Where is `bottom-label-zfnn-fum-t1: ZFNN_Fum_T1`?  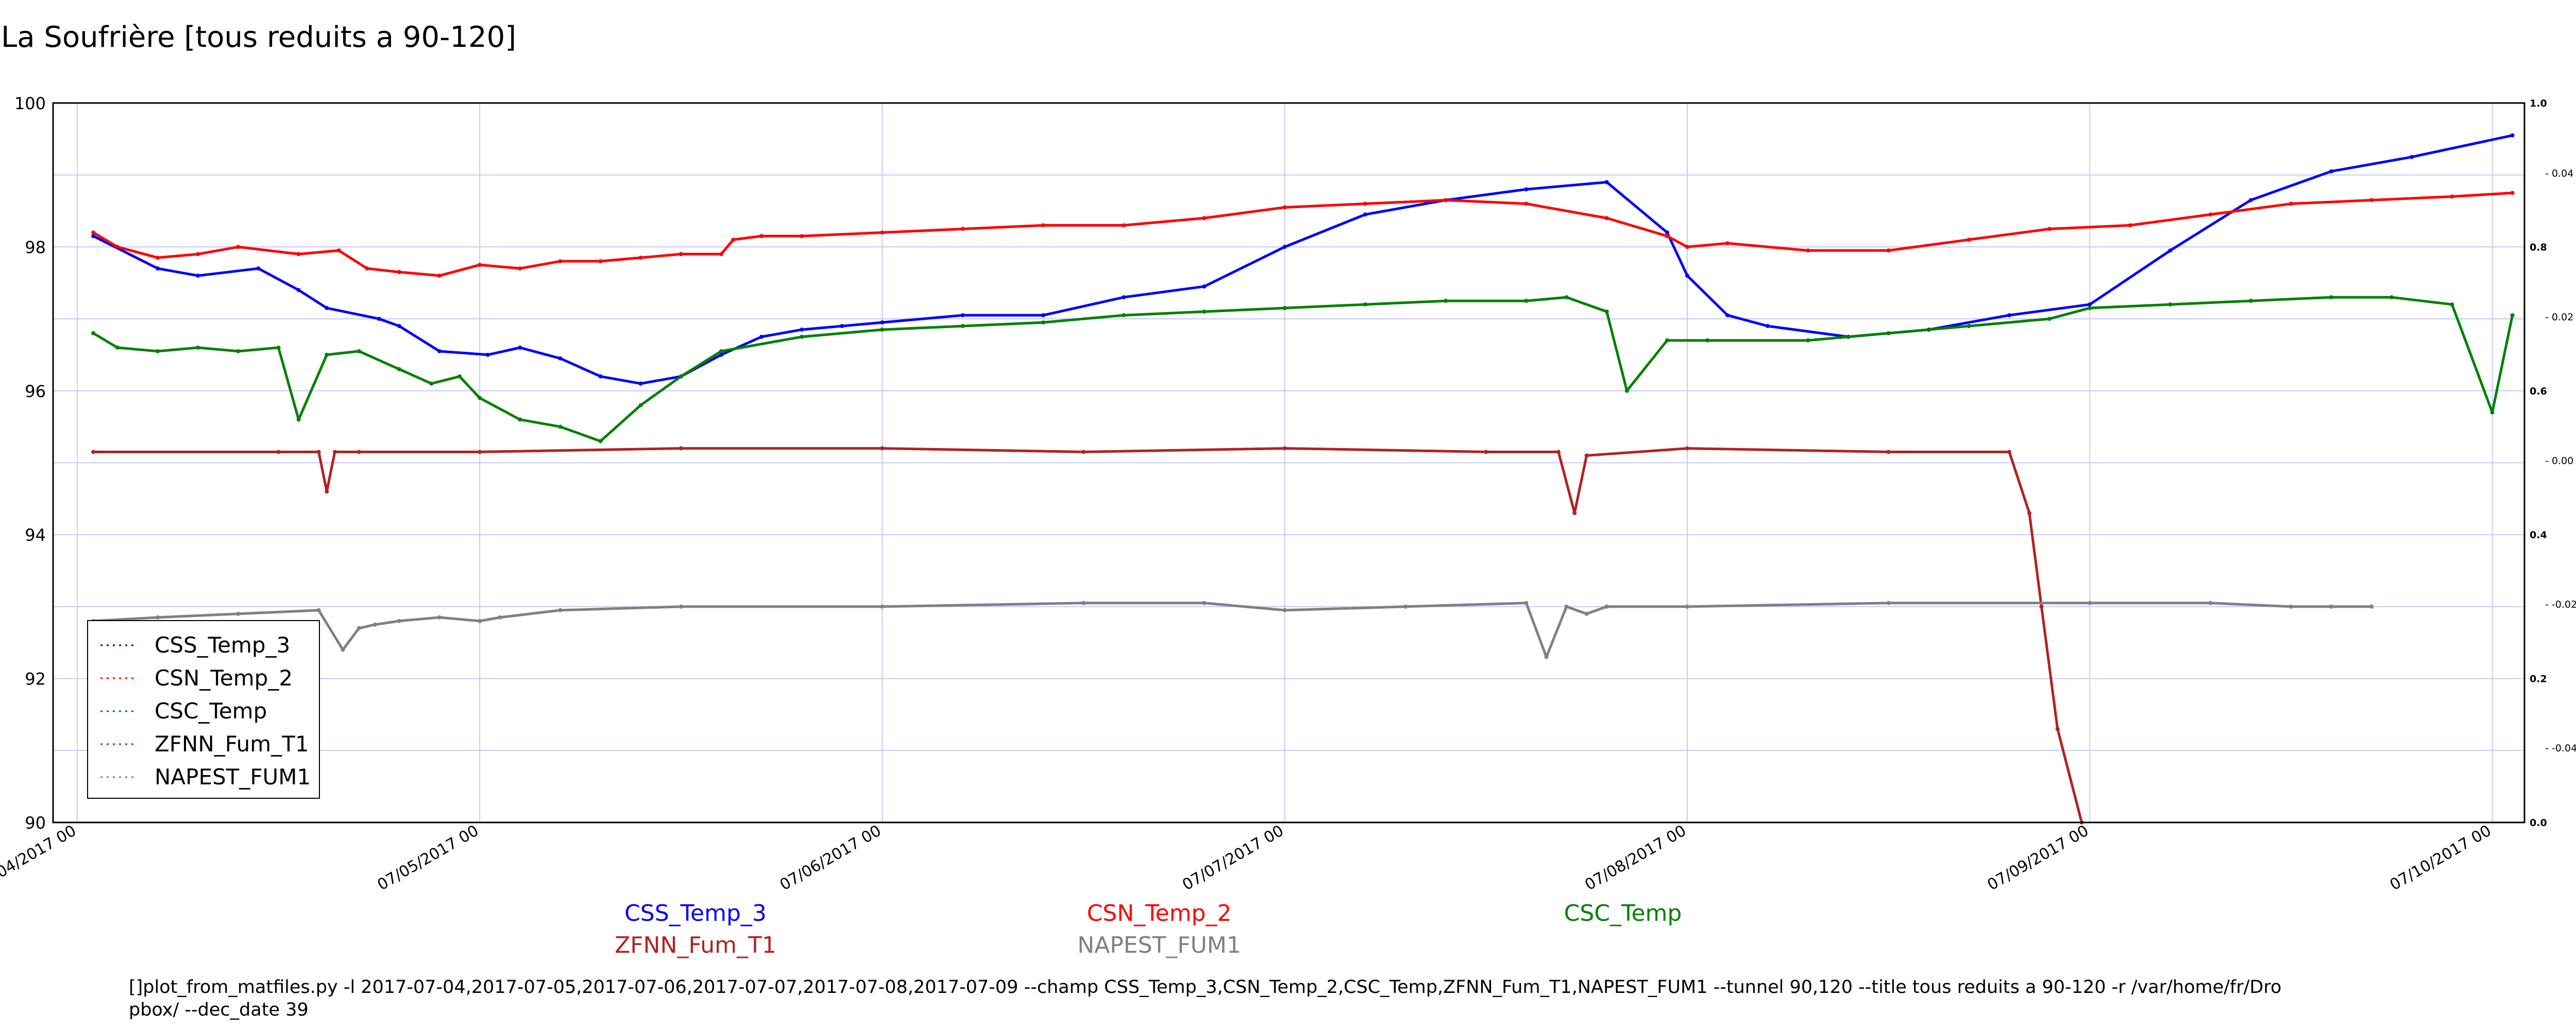 bottom-label-zfnn-fum-t1: ZFNN_Fum_T1 is located at coordinates (695, 945).